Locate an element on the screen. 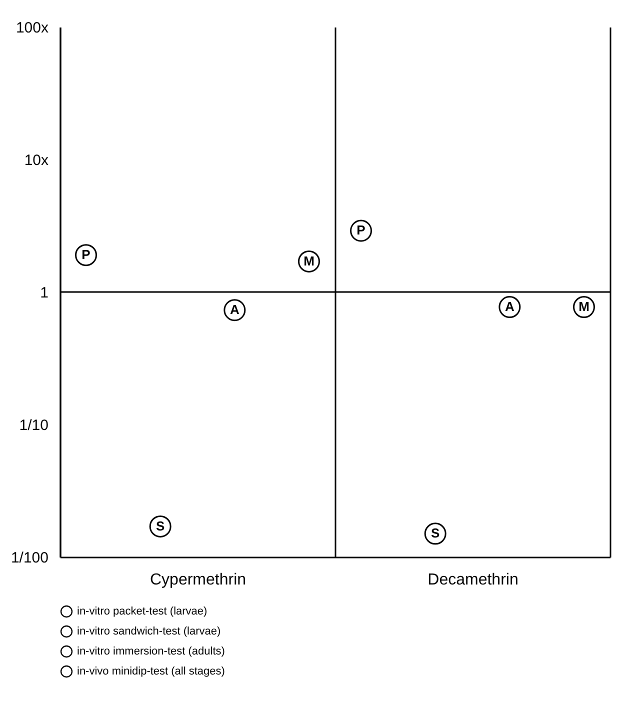  annotation: M is located at coordinates (309, 260).